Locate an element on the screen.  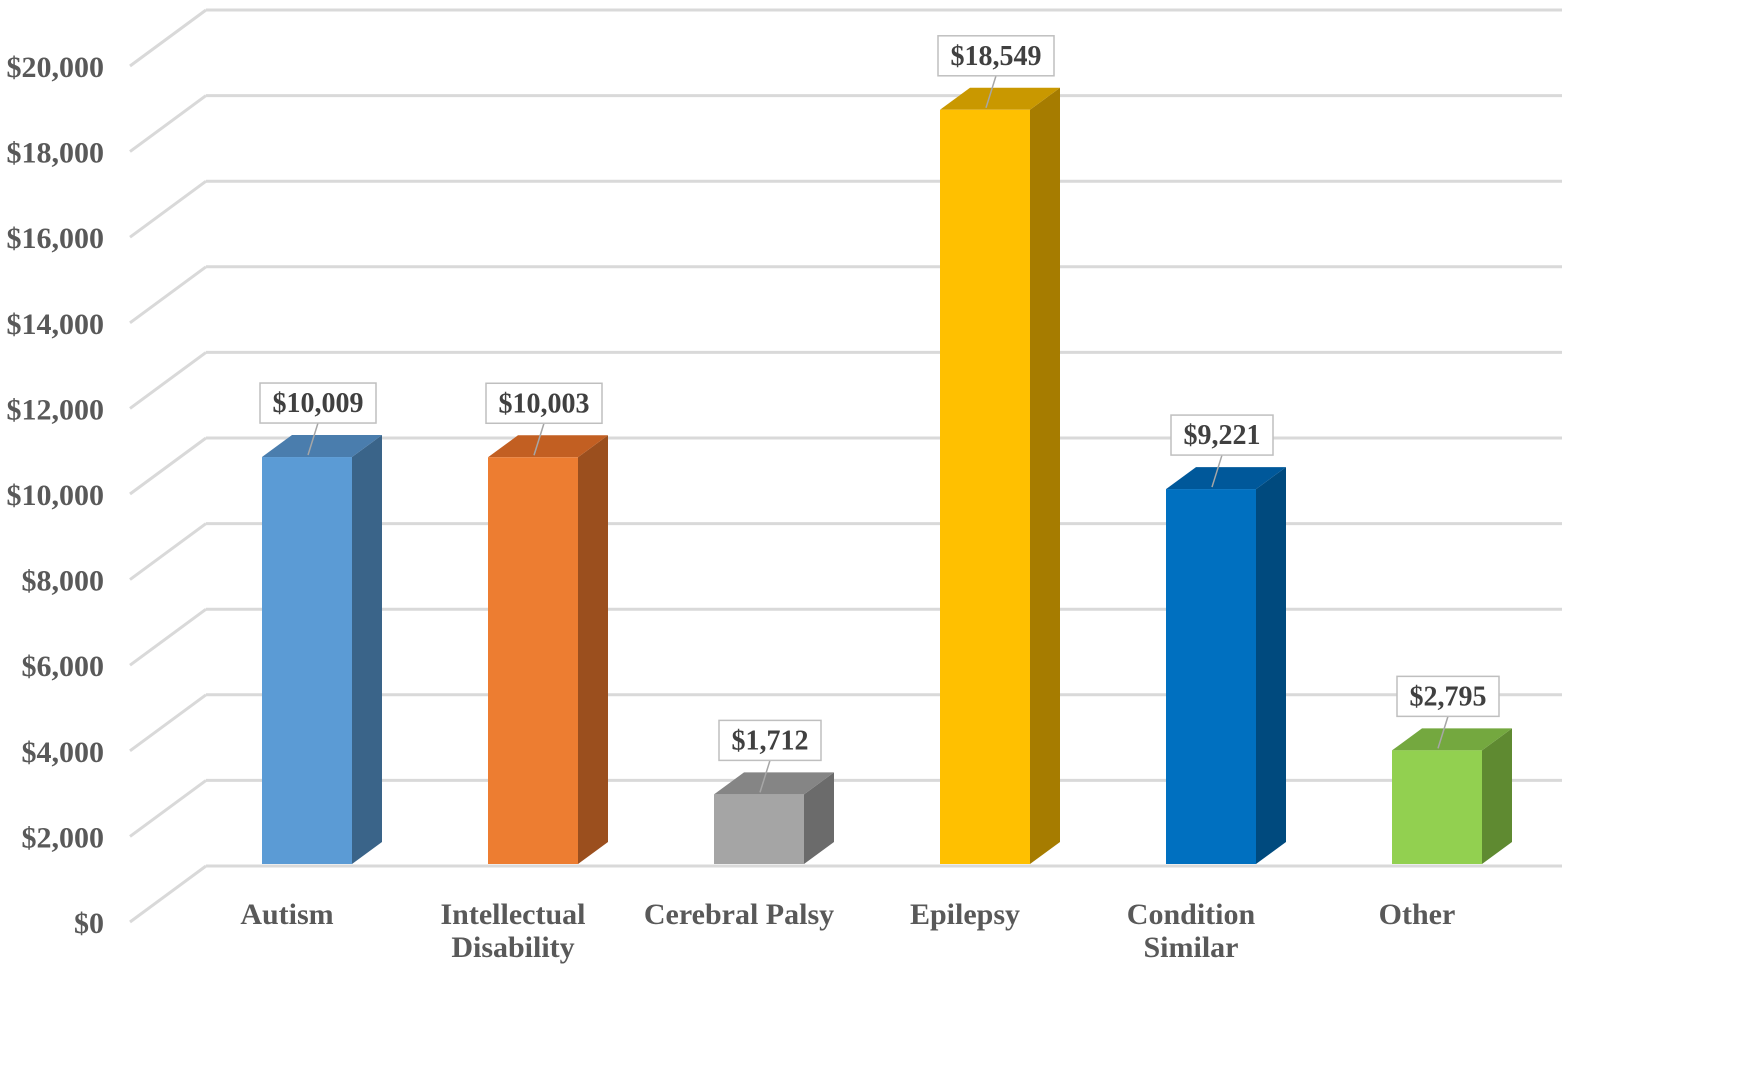
category-label: Other is located at coordinates (1417, 914).